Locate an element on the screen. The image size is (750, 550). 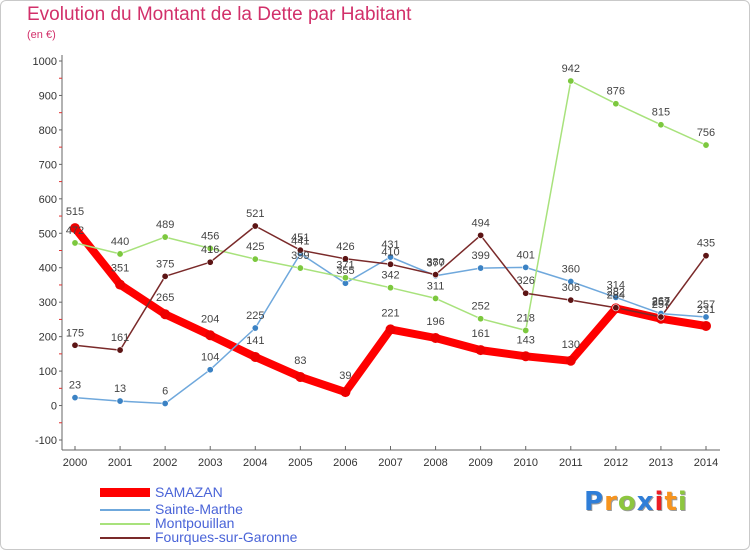
legend-item-sainte-marthe: Sainte-Marthe is located at coordinates (220, 509).